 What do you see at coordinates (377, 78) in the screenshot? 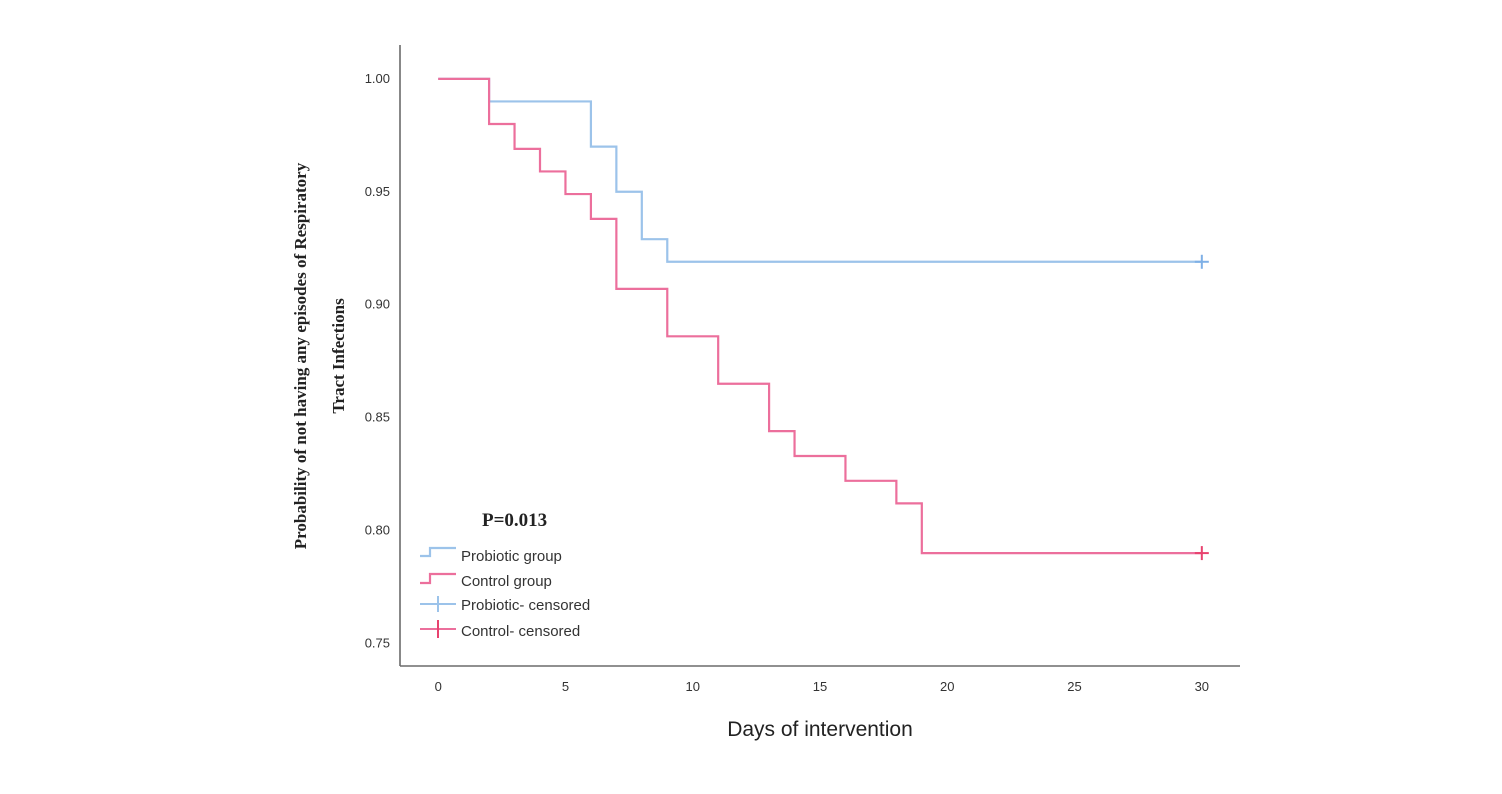
I see `y-tick-label: 1.00` at bounding box center [377, 78].